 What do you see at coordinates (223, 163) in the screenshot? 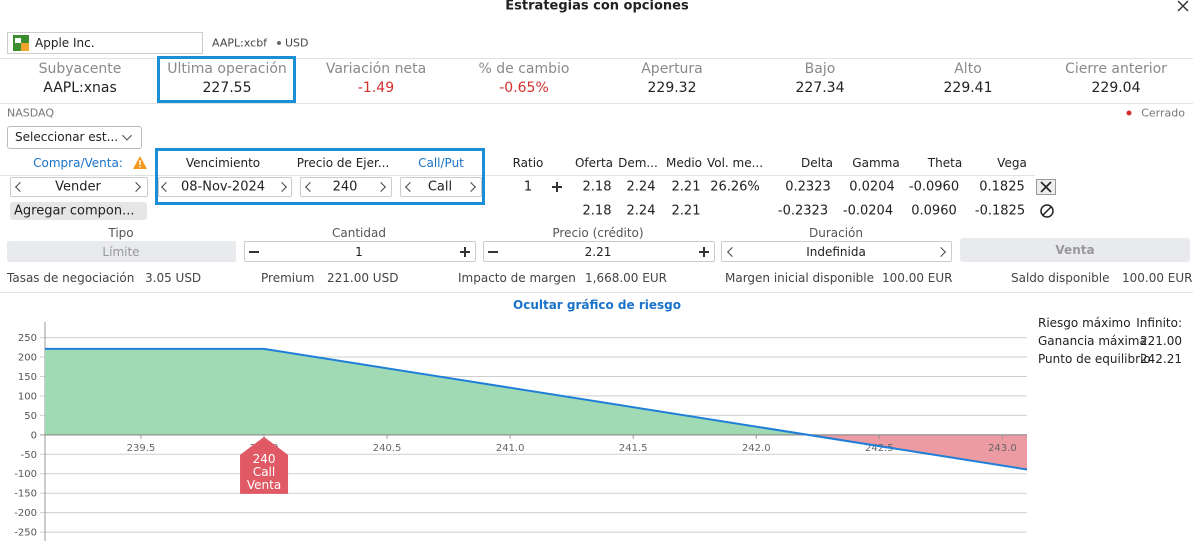
I see `column-header: Vencimiento` at bounding box center [223, 163].